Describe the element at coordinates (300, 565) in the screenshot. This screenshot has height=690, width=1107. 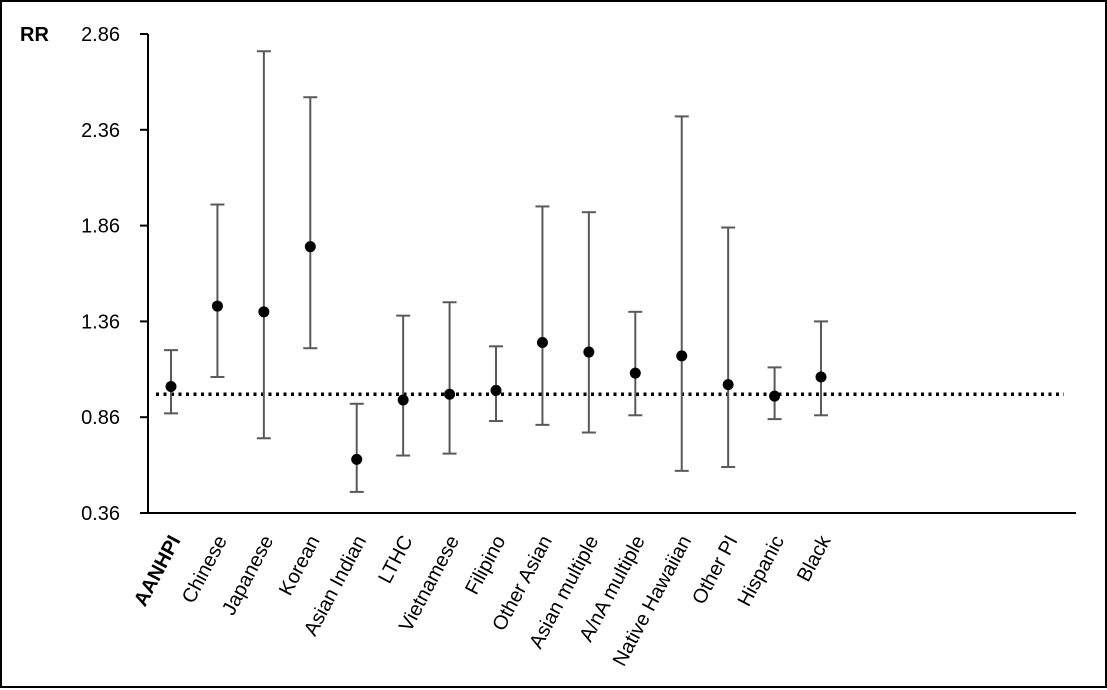
I see `x-tick-label: Korean` at that location.